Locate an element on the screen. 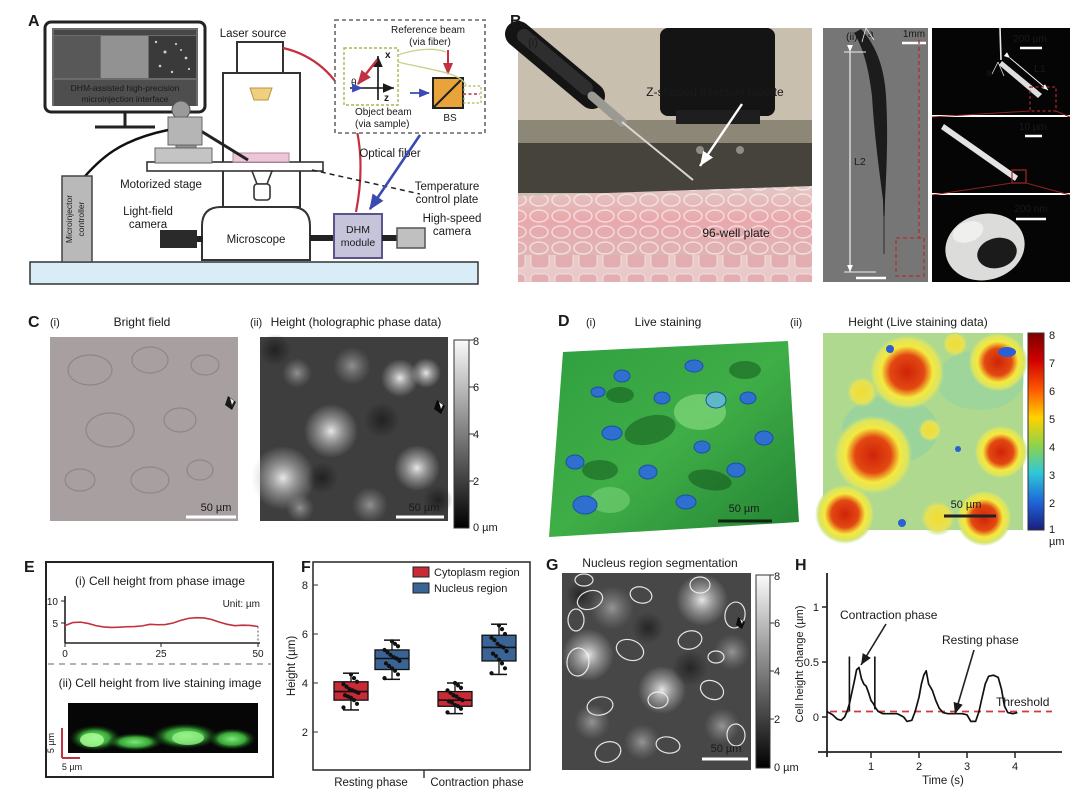  e-ytick-5: 5 is located at coordinates (55, 624).